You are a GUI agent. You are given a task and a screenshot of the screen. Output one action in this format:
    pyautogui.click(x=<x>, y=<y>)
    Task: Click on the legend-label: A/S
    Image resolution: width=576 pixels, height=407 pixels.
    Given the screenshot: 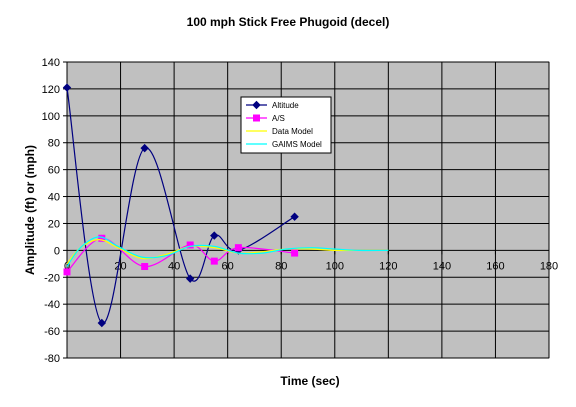 What is the action you would take?
    pyautogui.click(x=278, y=118)
    